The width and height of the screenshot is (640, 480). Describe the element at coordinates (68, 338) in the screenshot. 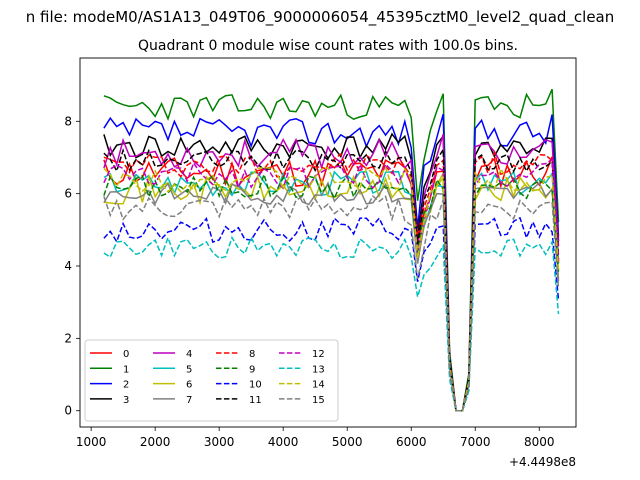

I see `y-tick-label: 2` at that location.